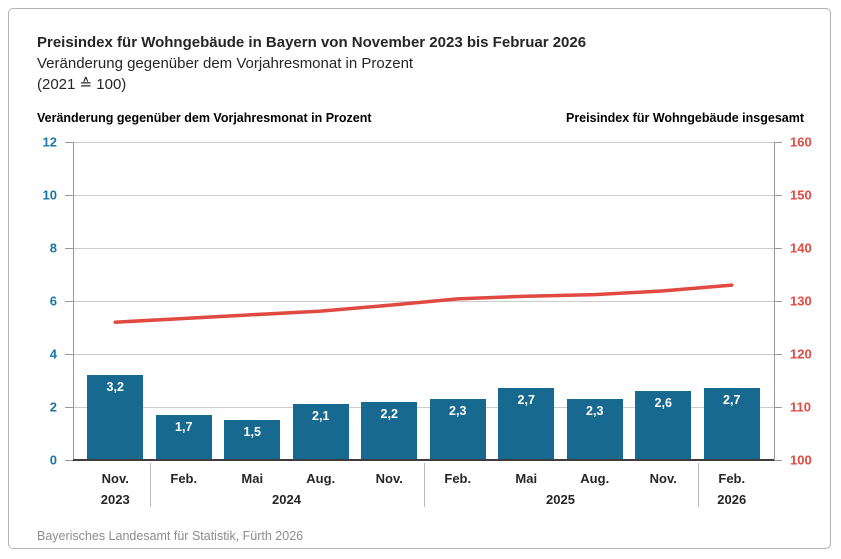 The height and width of the screenshot is (559, 841). I want to click on right-axis-tick-label: 150, so click(801, 195).